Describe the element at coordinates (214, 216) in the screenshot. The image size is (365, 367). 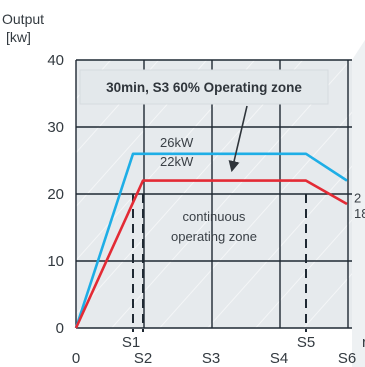
I see `continuous-label-1: continuous` at that location.